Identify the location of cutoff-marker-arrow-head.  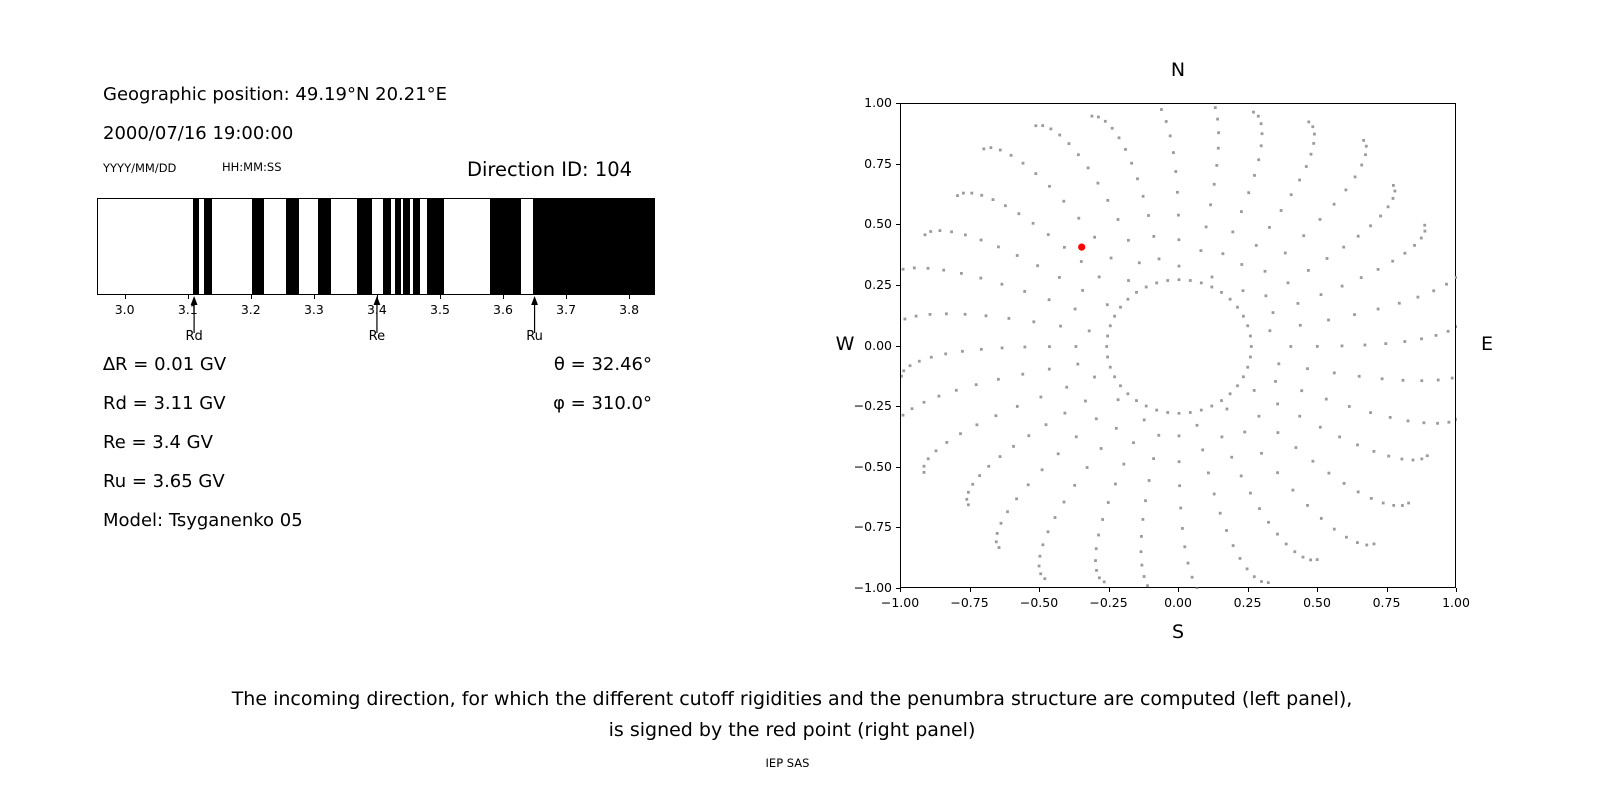
(194, 300).